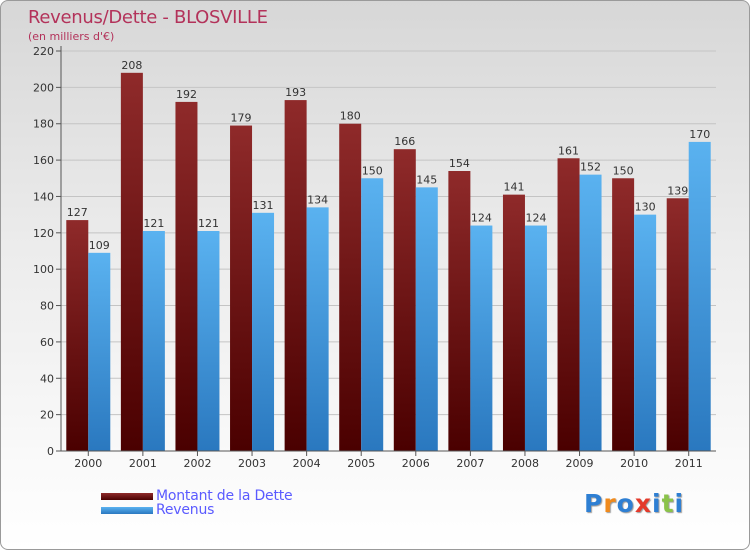 Image resolution: width=750 pixels, height=550 pixels. What do you see at coordinates (668, 503) in the screenshot?
I see `logo-letter: t` at bounding box center [668, 503].